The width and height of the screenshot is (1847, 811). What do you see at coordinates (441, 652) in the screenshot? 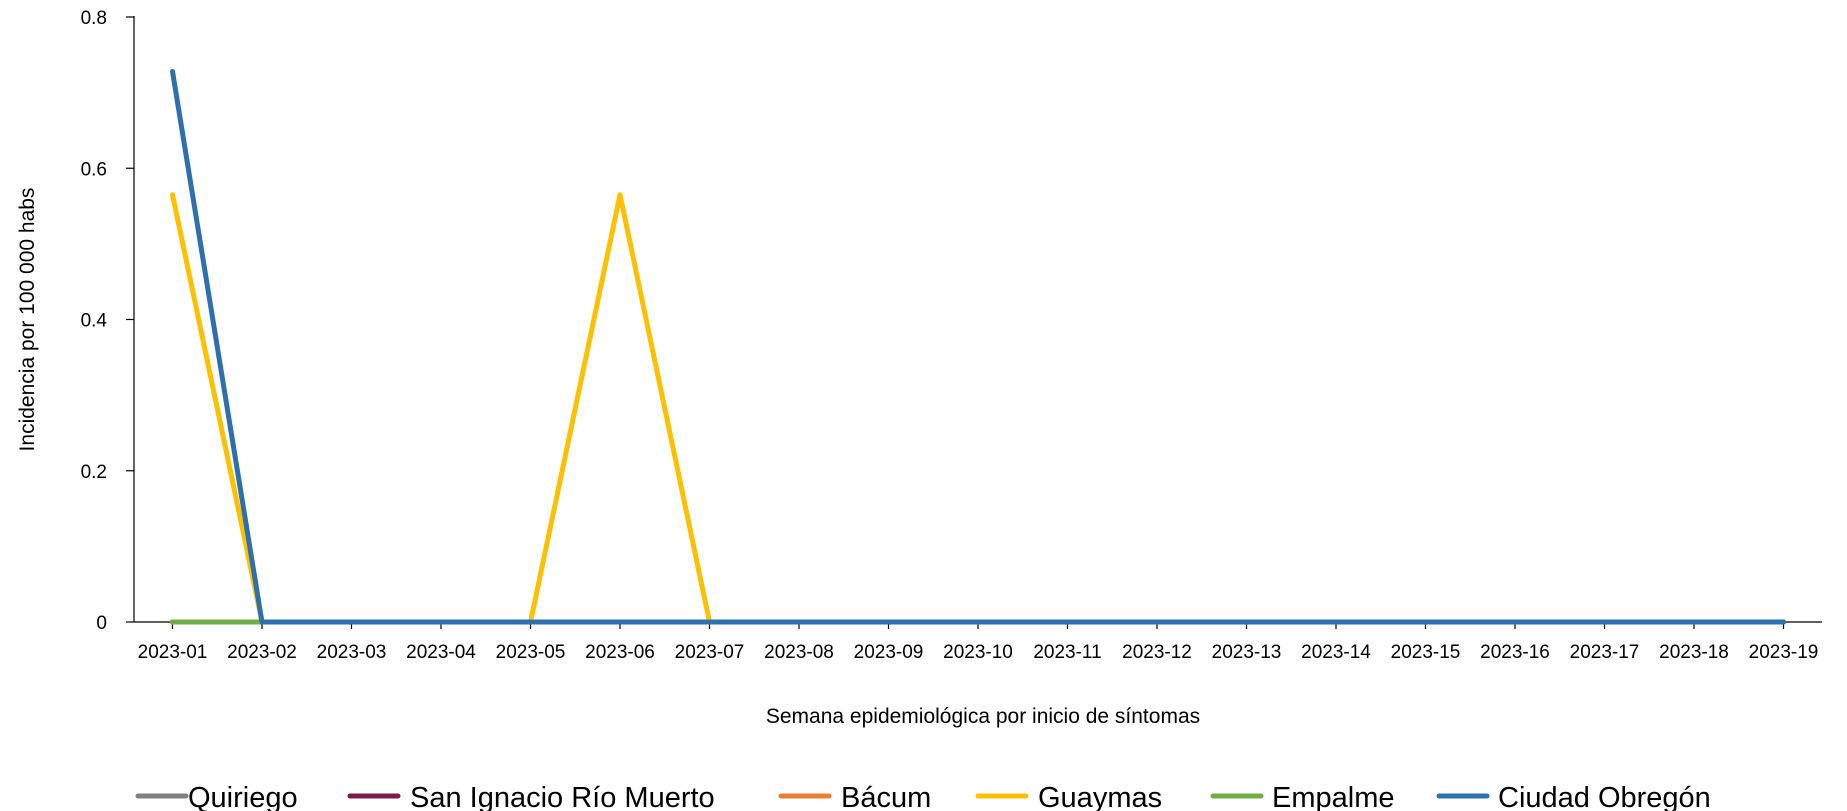
I see `x-tick-label: 2023-04` at bounding box center [441, 652].